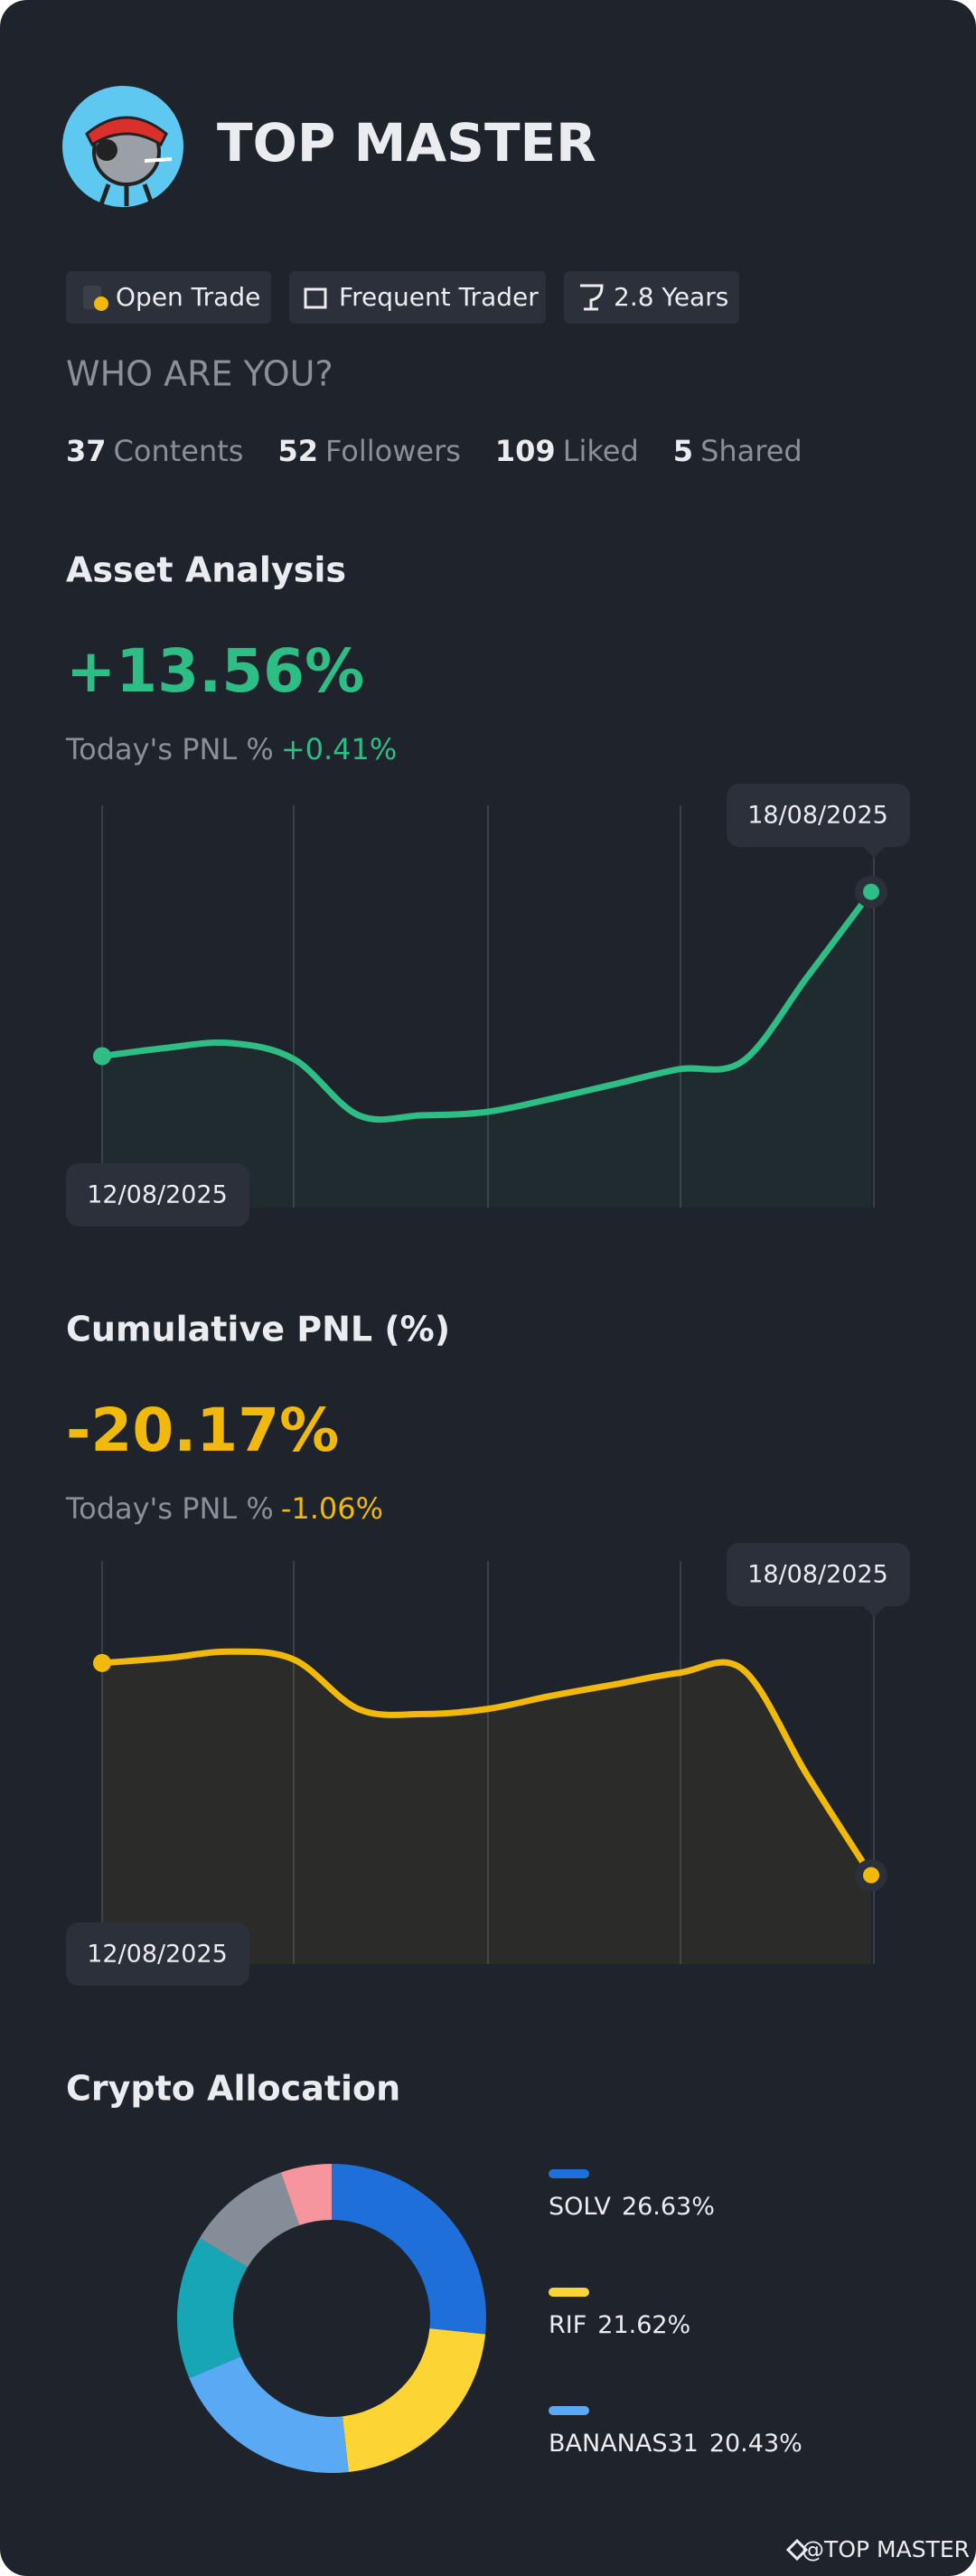 This screenshot has height=2576, width=976. What do you see at coordinates (233, 2089) in the screenshot?
I see `chart-title: Crypto Allocation` at bounding box center [233, 2089].